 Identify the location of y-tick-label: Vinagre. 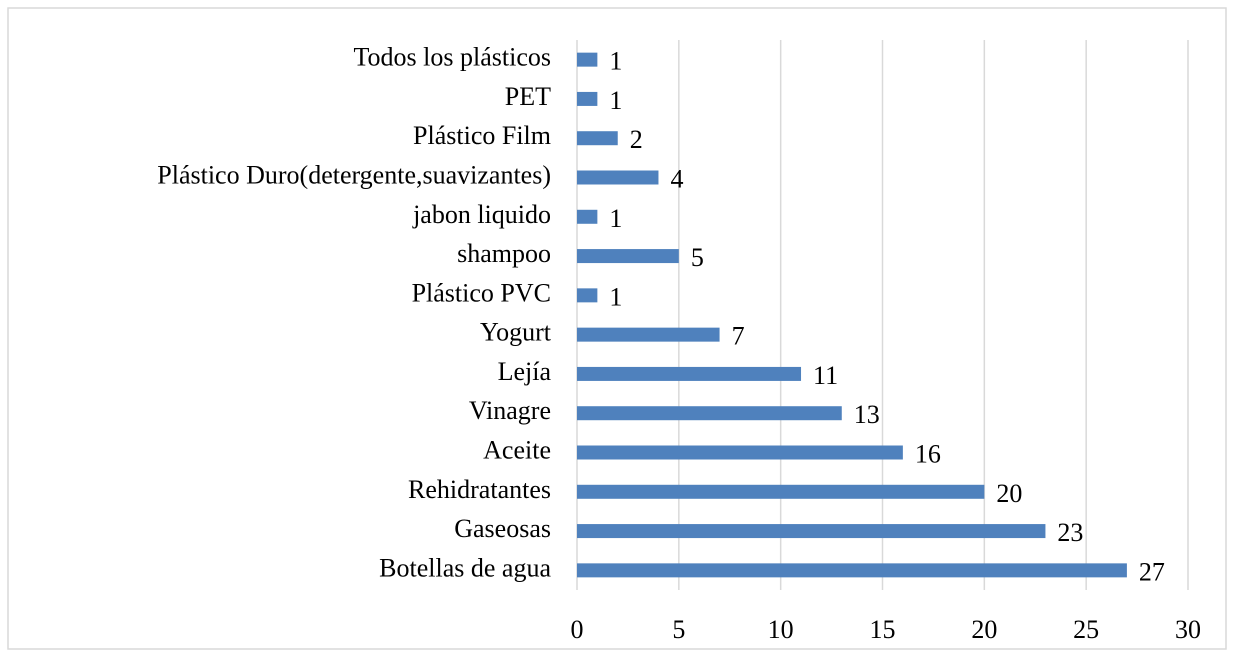
(510, 410).